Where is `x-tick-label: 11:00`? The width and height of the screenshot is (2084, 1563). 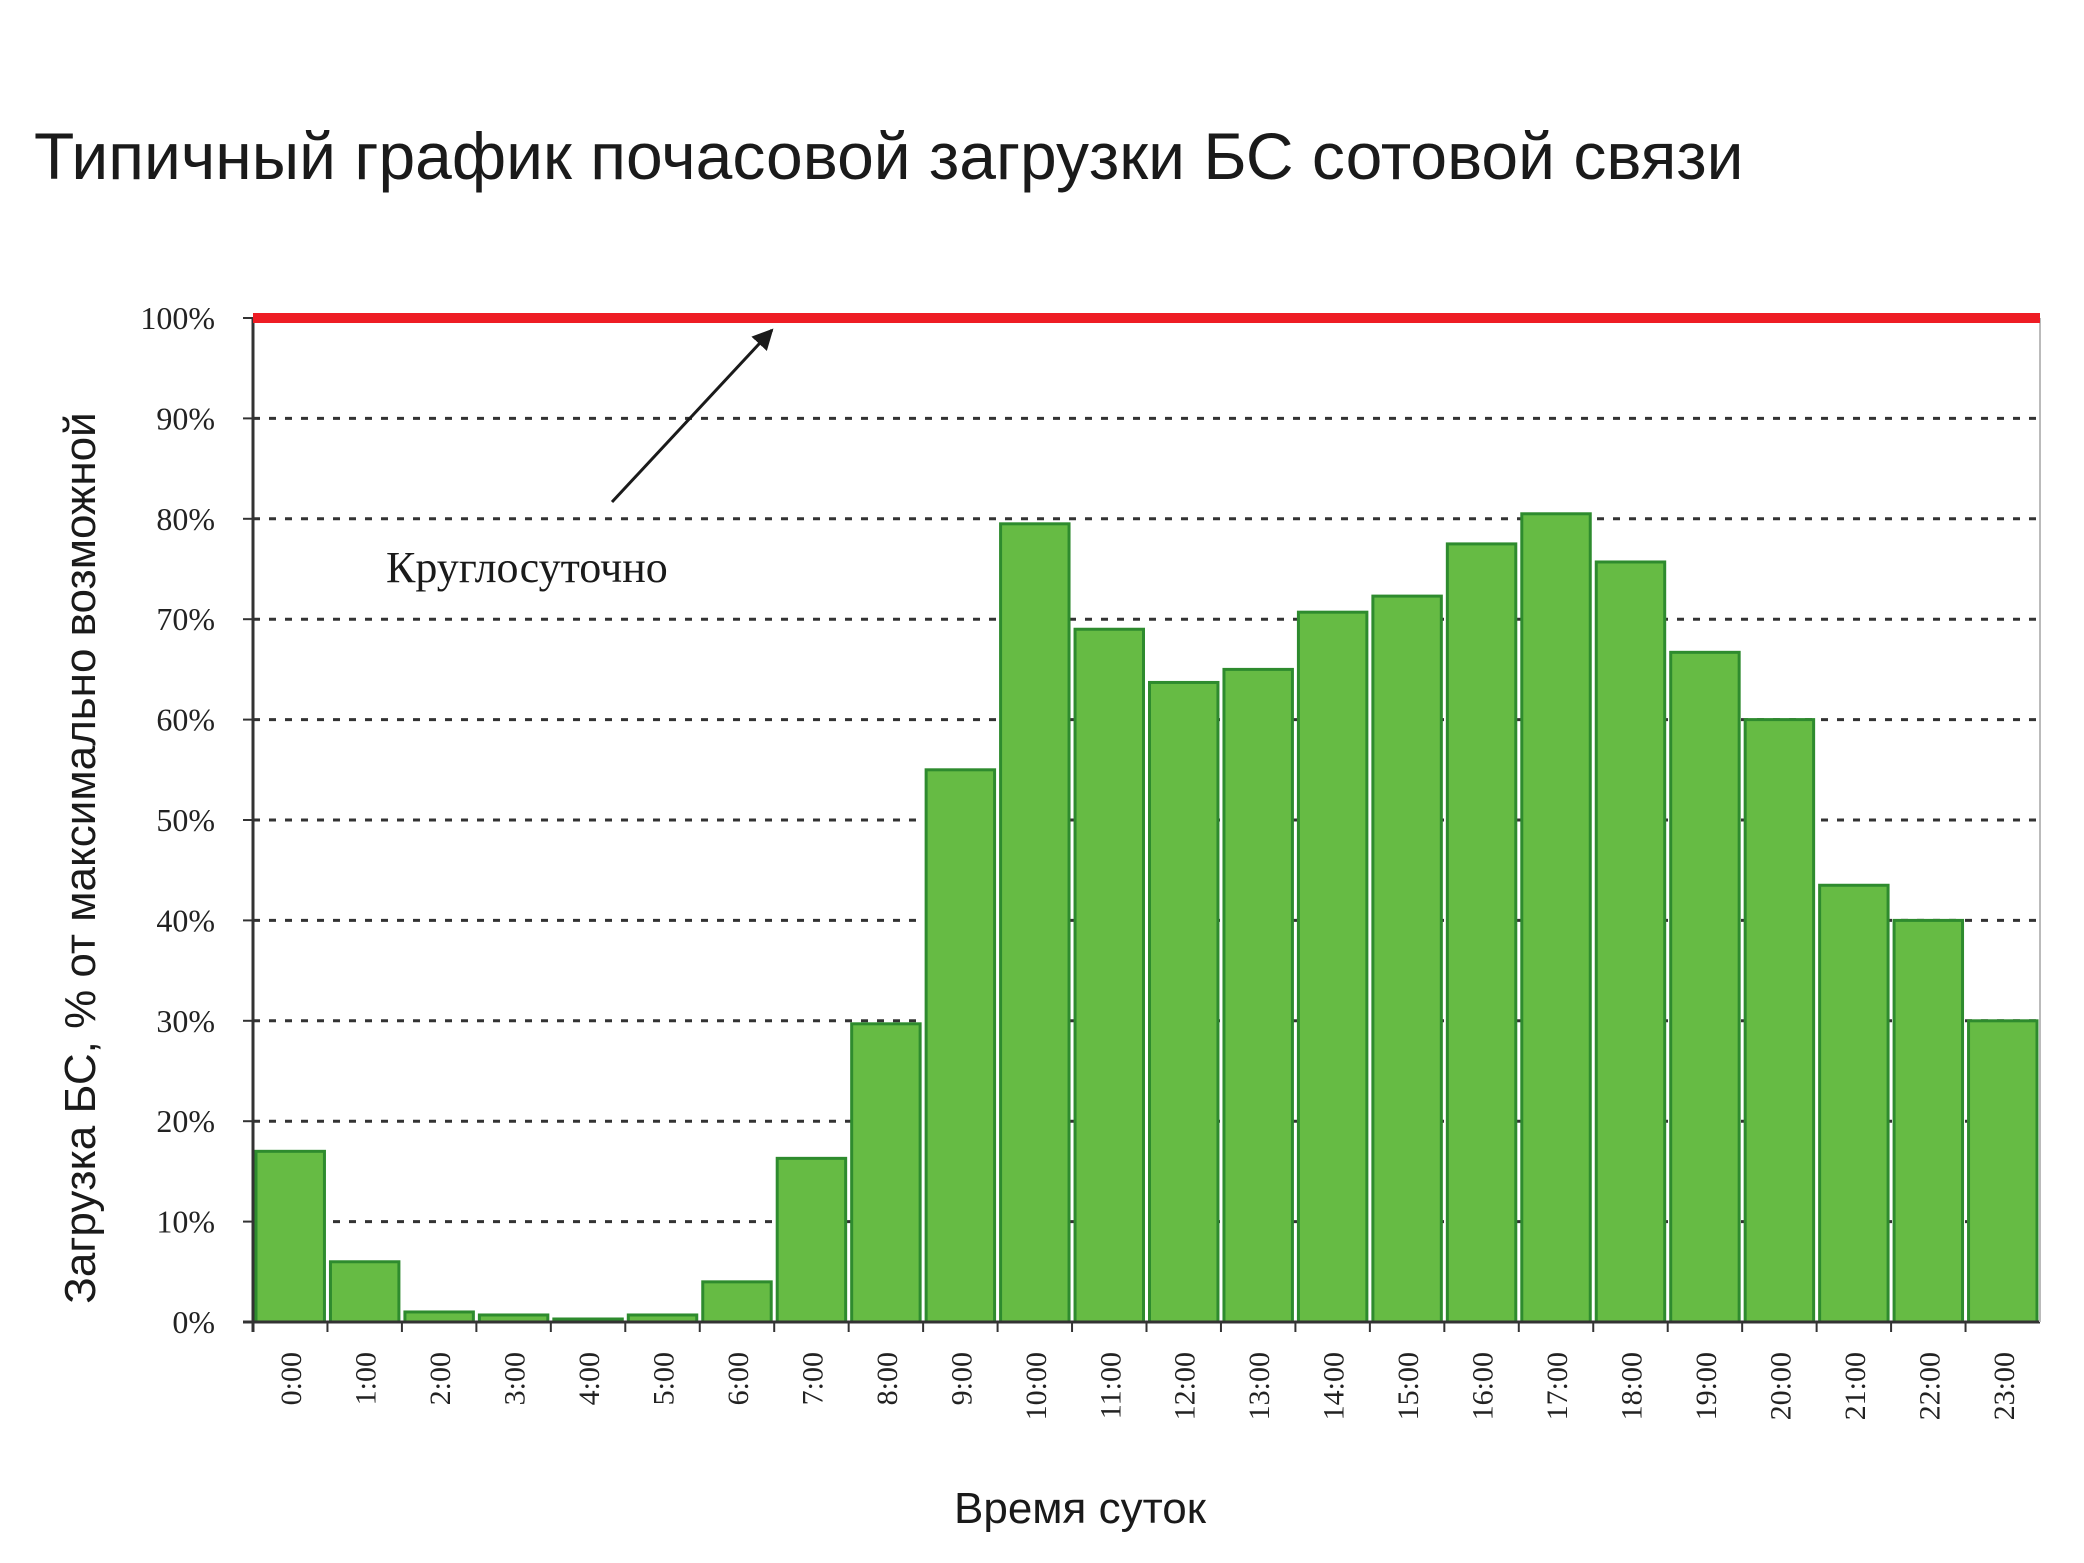
x-tick-label: 11:00 is located at coordinates (1110, 1385).